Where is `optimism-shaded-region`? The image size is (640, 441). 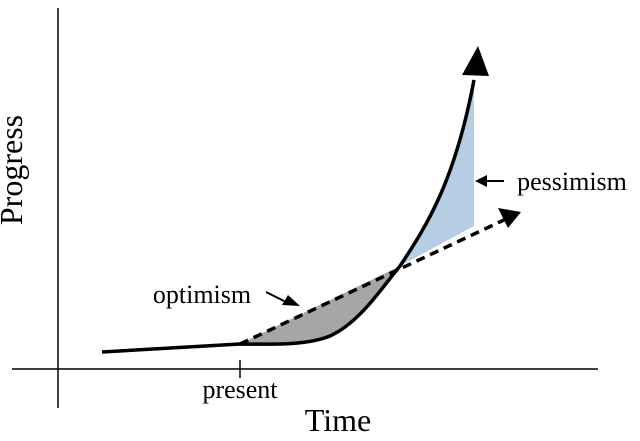
optimism-shaded-region is located at coordinates (320, 305).